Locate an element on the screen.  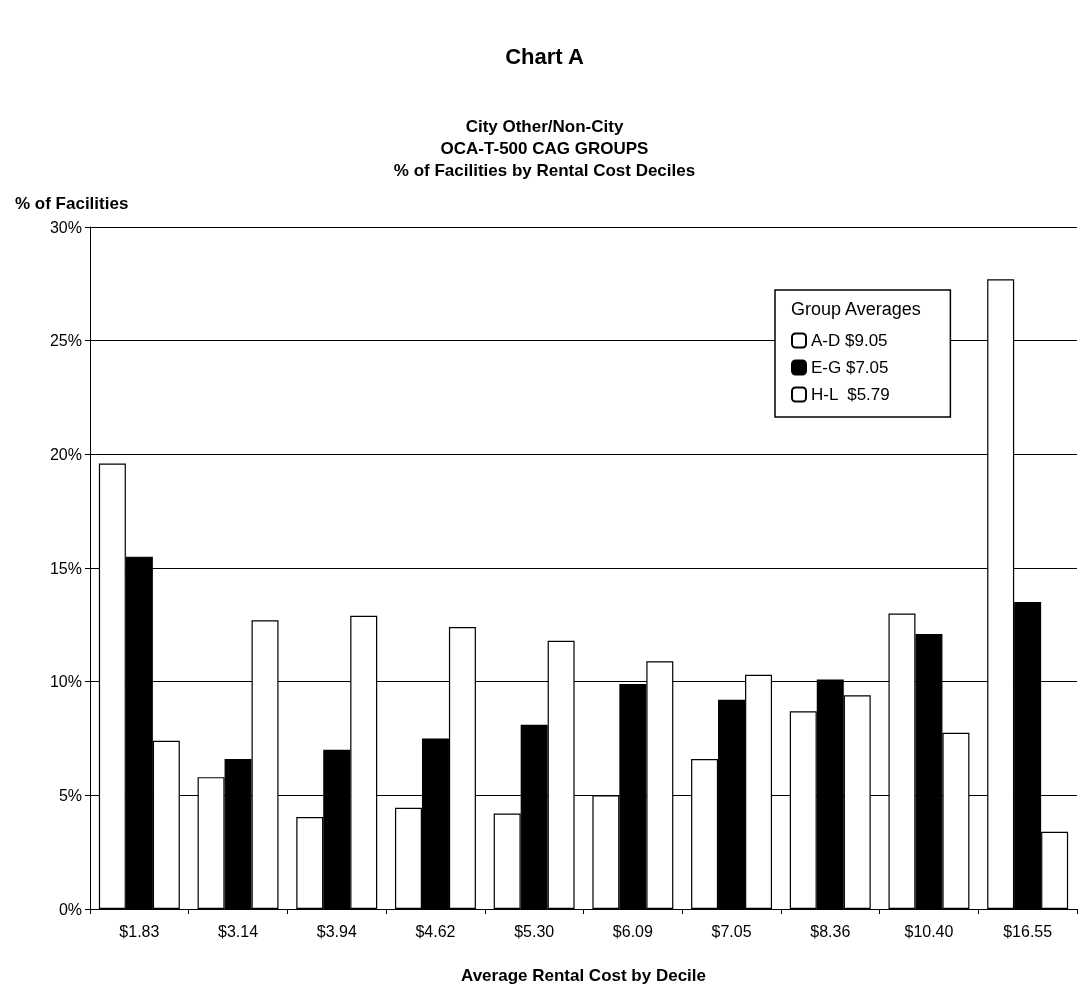
legend-label: A-D $9.05 is located at coordinates (849, 340).